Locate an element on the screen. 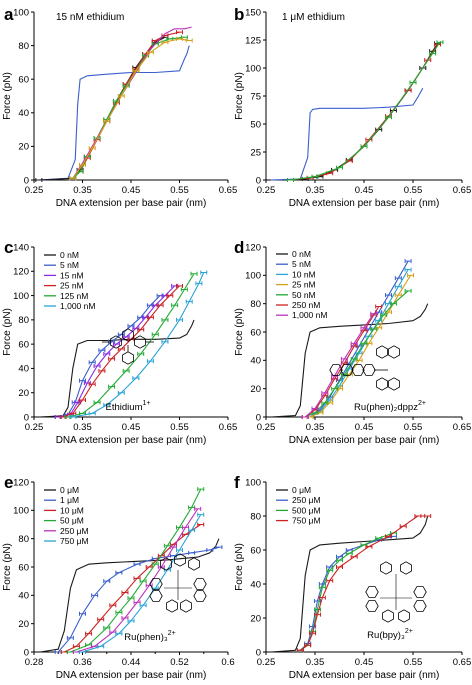  molecule-label: Ru(bpy)₃2+ is located at coordinates (390, 634).